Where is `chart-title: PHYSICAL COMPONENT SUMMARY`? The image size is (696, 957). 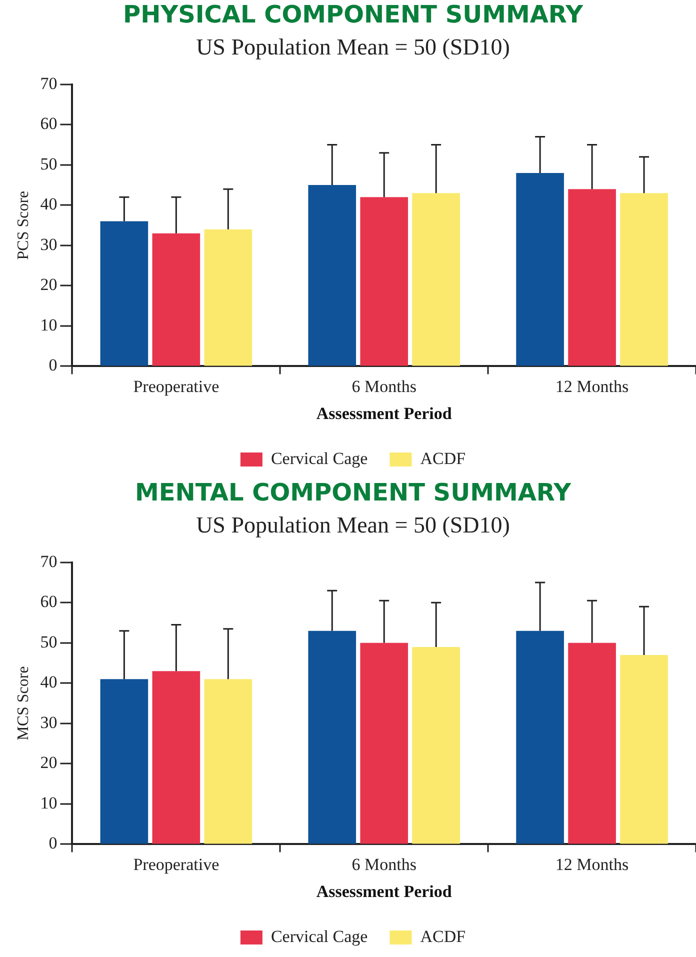 chart-title: PHYSICAL COMPONENT SUMMARY is located at coordinates (353, 14).